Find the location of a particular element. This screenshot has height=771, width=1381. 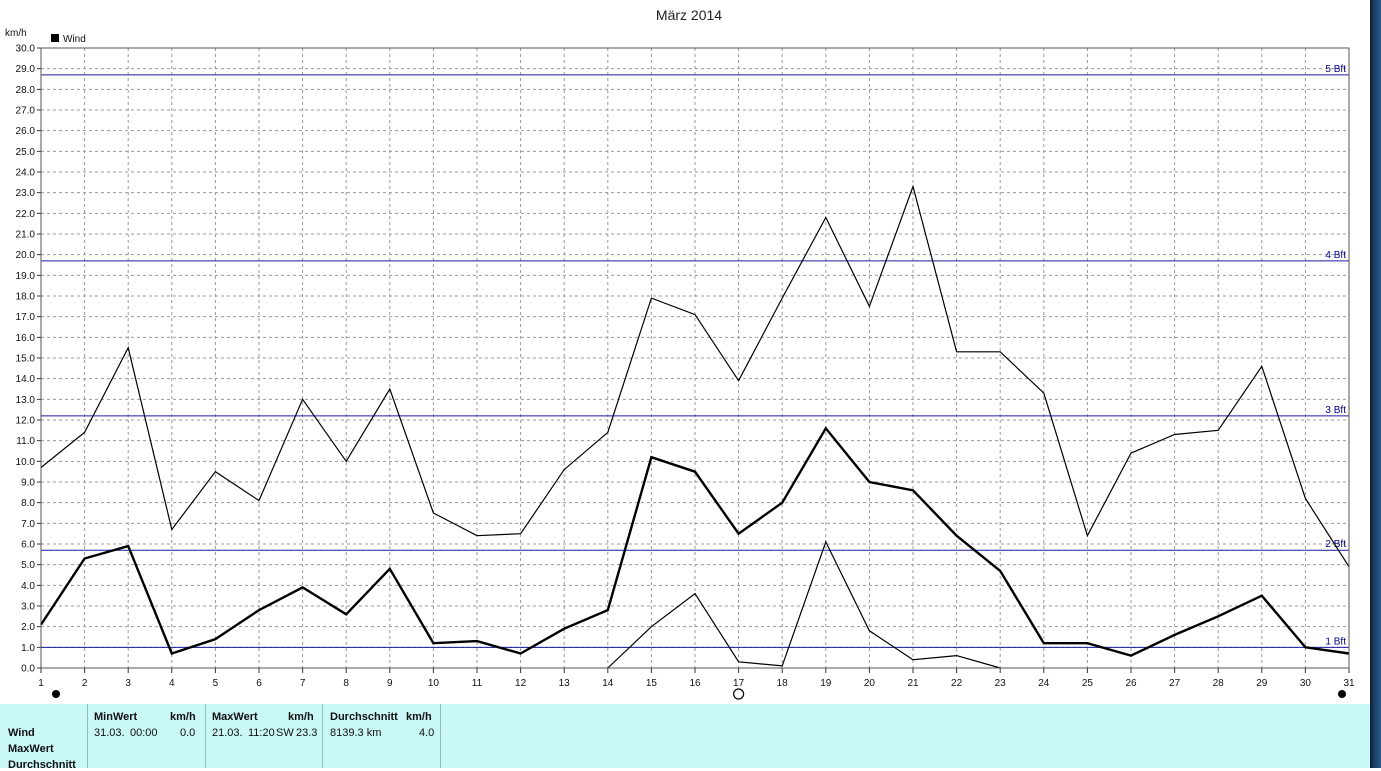

stats-label-column is located at coordinates (44, 736).